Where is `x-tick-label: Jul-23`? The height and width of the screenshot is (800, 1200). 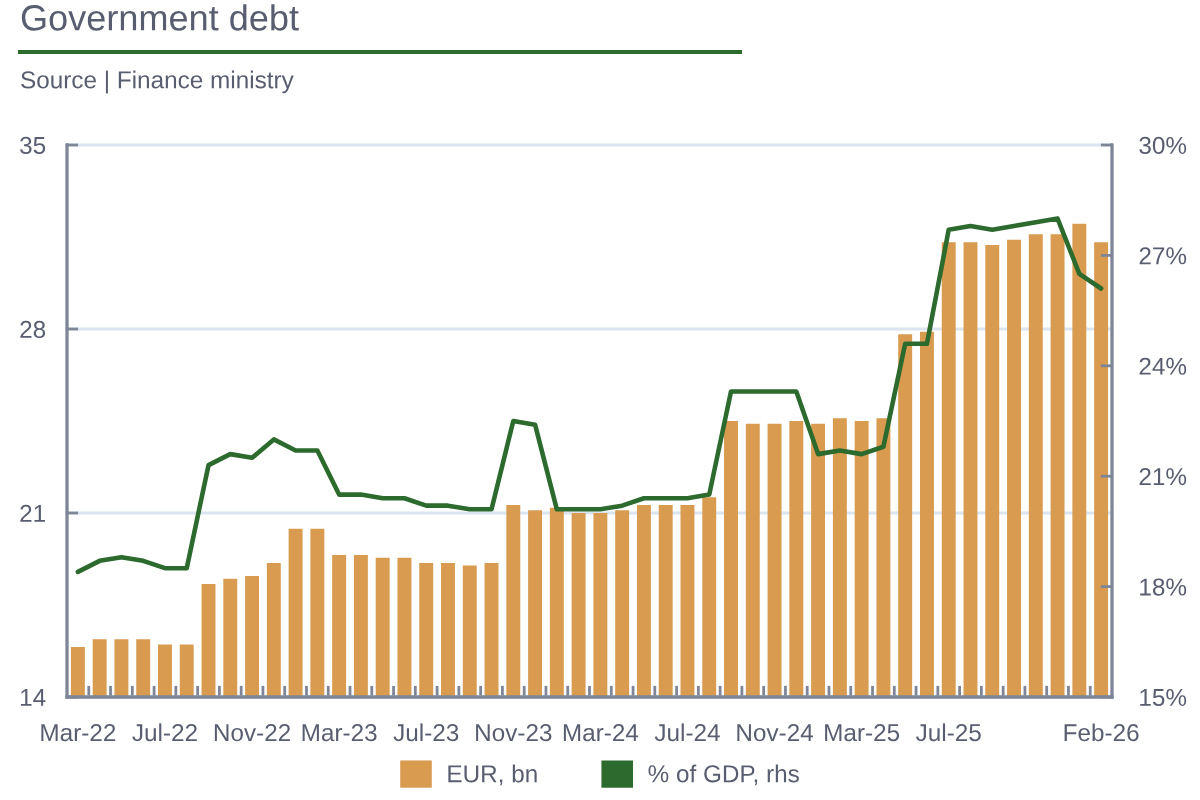 x-tick-label: Jul-23 is located at coordinates (426, 732).